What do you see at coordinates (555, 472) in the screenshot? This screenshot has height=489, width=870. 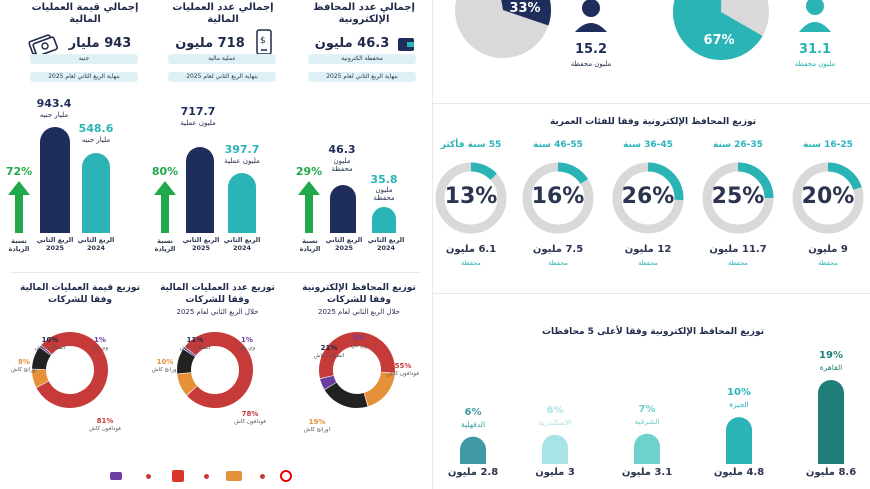 I see `gov-value: 3 مليون` at bounding box center [555, 472].